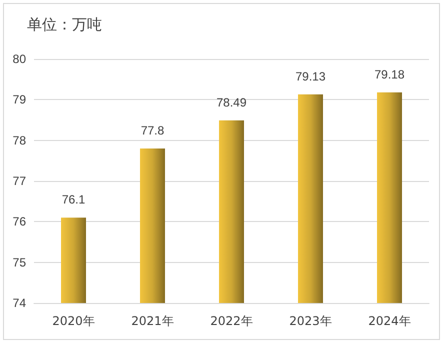 The width and height of the screenshot is (445, 345). What do you see at coordinates (19, 59) in the screenshot?
I see `y-tick-label: 80` at bounding box center [19, 59].